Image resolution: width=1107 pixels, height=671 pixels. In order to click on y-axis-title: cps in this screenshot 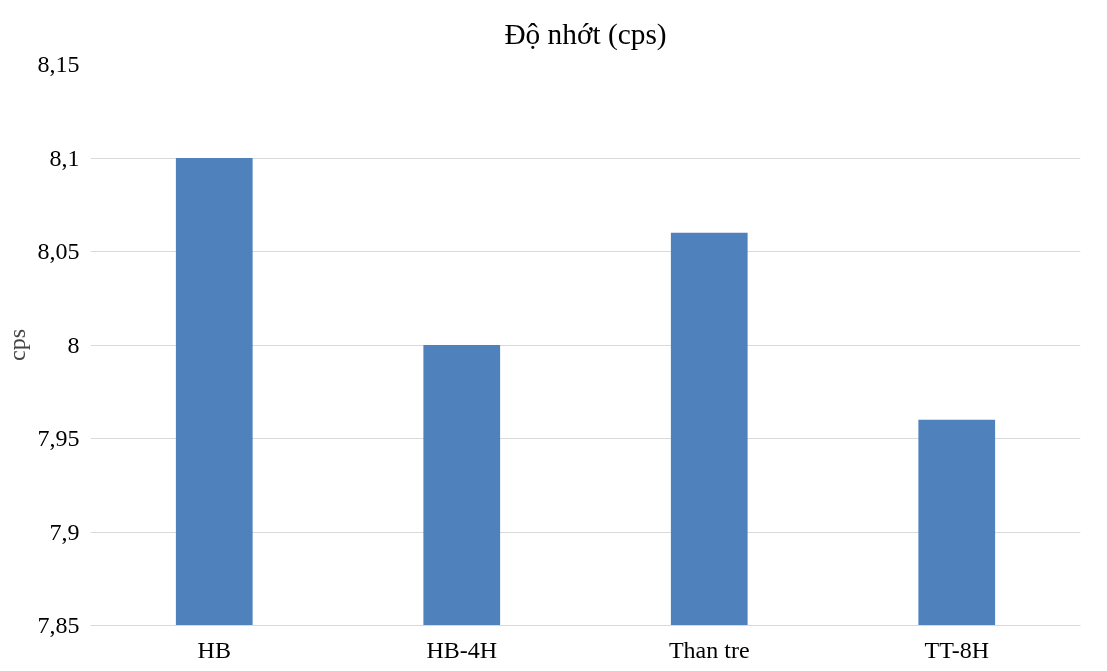, I will do `click(16, 345)`.